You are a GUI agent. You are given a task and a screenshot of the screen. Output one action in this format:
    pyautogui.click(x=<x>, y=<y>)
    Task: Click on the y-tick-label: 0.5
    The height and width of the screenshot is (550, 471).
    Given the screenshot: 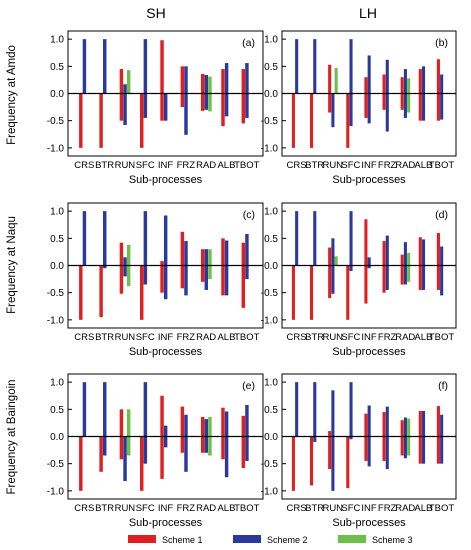 What is the action you would take?
    pyautogui.click(x=57, y=410)
    